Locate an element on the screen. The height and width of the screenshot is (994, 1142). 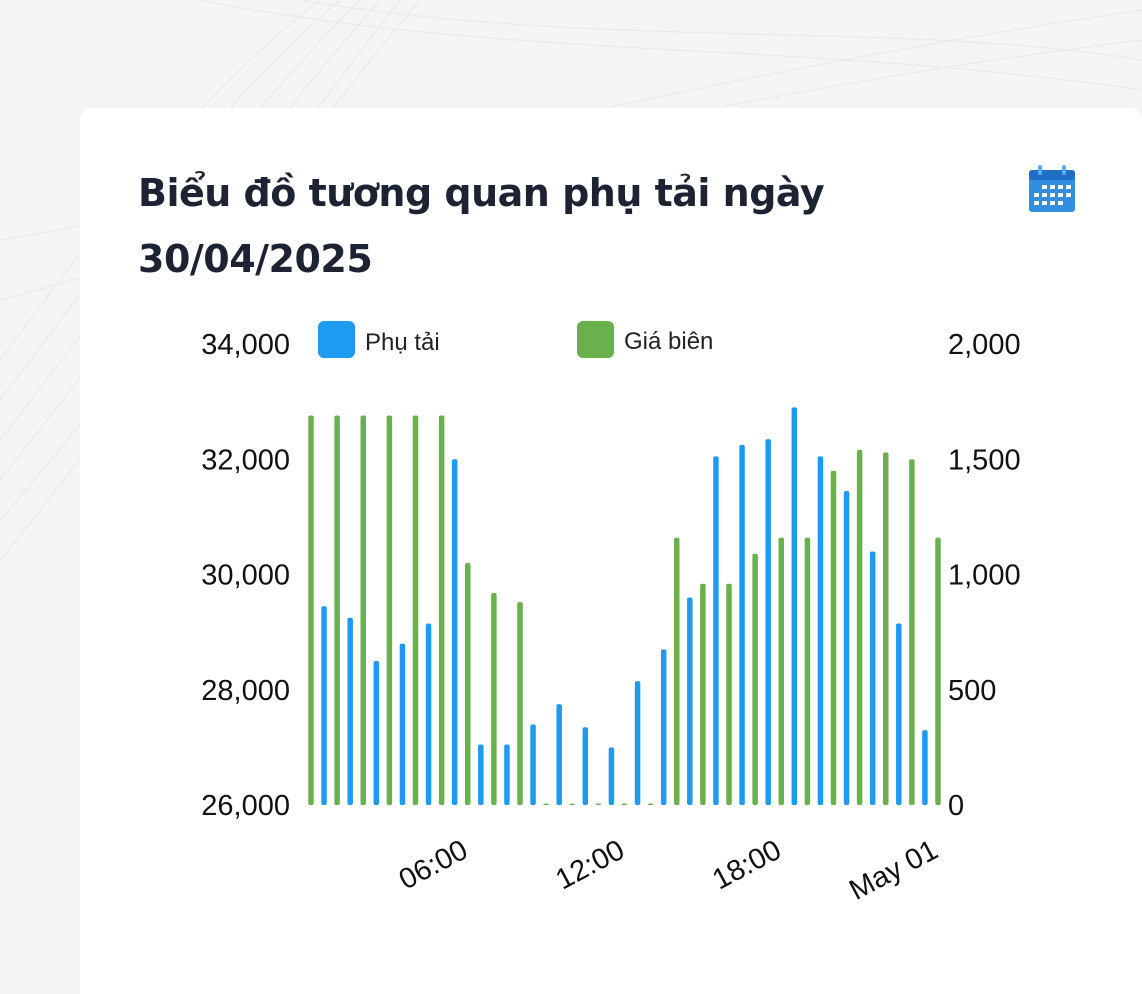
right-y-tick-label: 0 is located at coordinates (956, 806).